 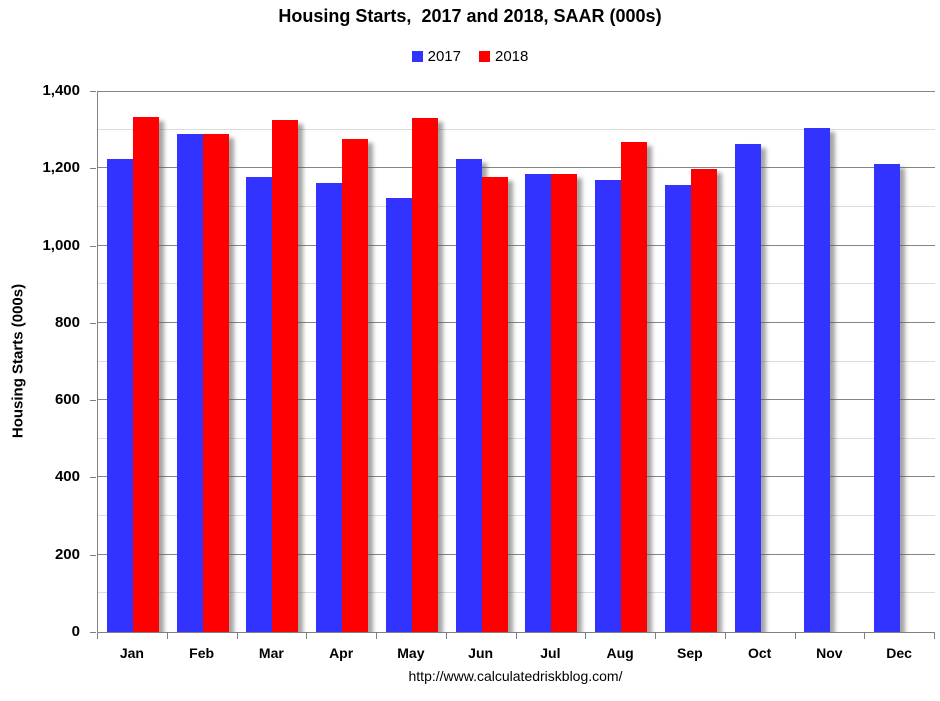 What do you see at coordinates (18, 361) in the screenshot?
I see `y-axis-title: Housing Starts (000s)` at bounding box center [18, 361].